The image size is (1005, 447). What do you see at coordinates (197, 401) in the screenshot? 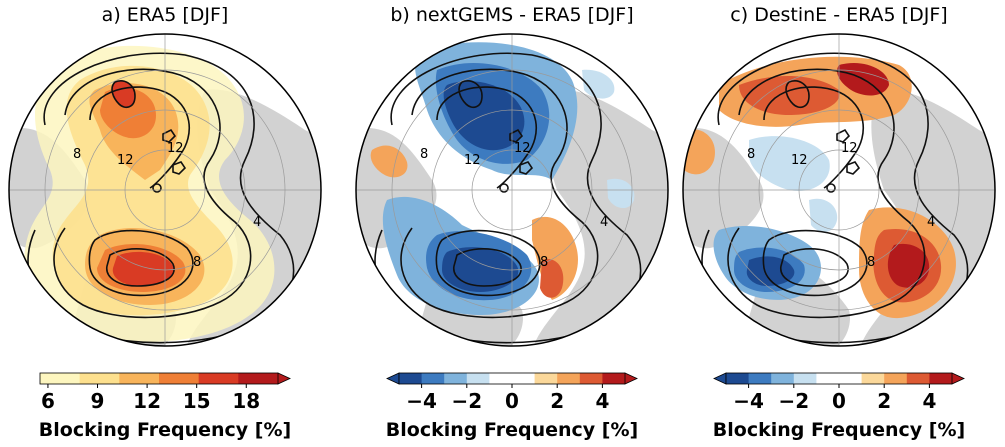
I see `colorbar-tick-label: 15` at bounding box center [197, 401].